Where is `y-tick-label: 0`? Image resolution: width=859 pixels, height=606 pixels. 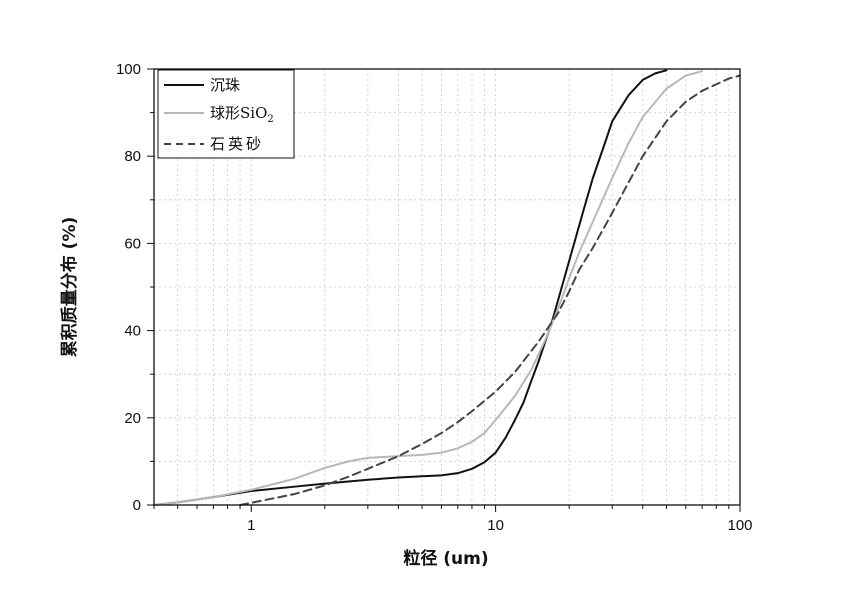
y-tick-label: 0 is located at coordinates (137, 505).